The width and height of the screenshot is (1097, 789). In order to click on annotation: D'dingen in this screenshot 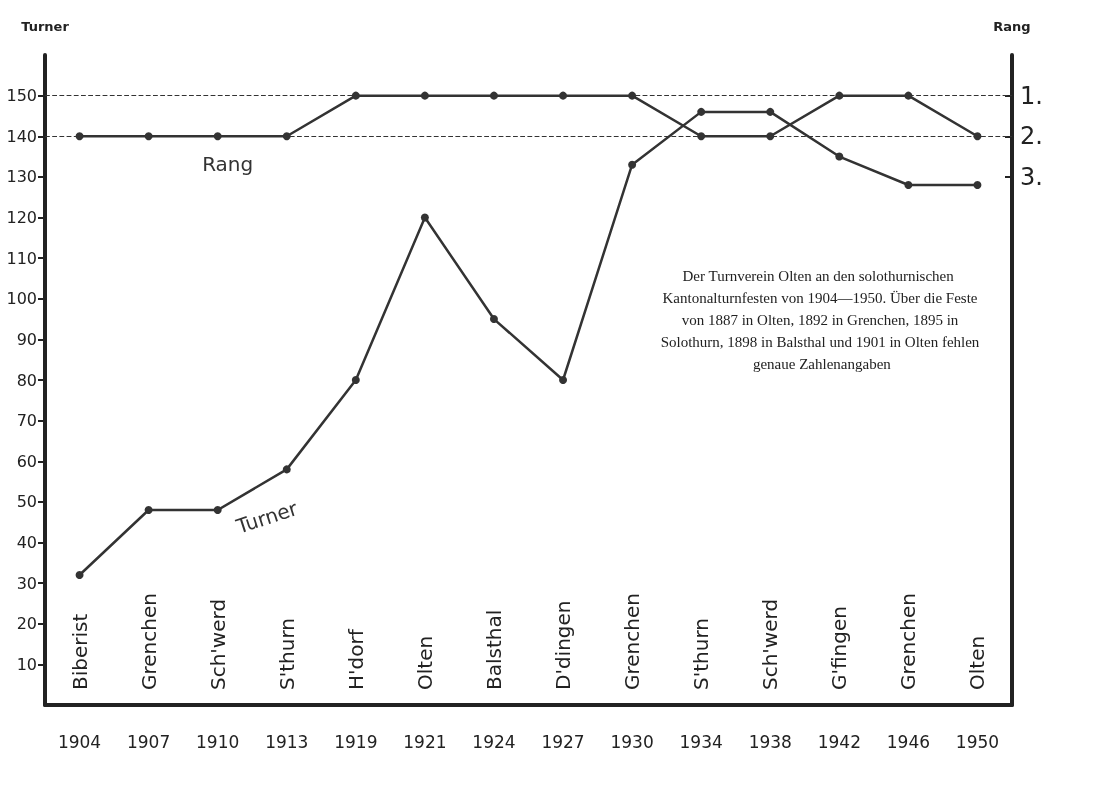, I will do `click(563, 645)`.